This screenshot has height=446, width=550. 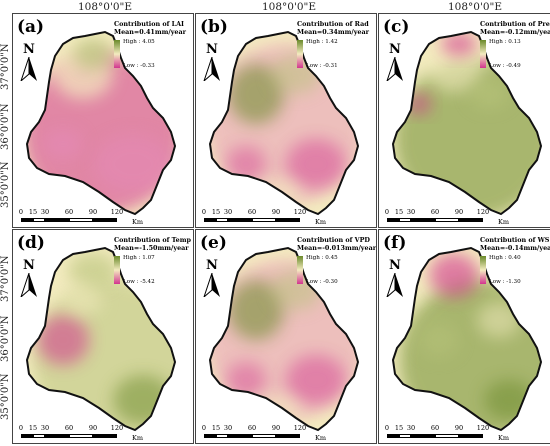 What do you see at coordinates (139, 258) in the screenshot?
I see `legend-high: High : 1.07` at bounding box center [139, 258].